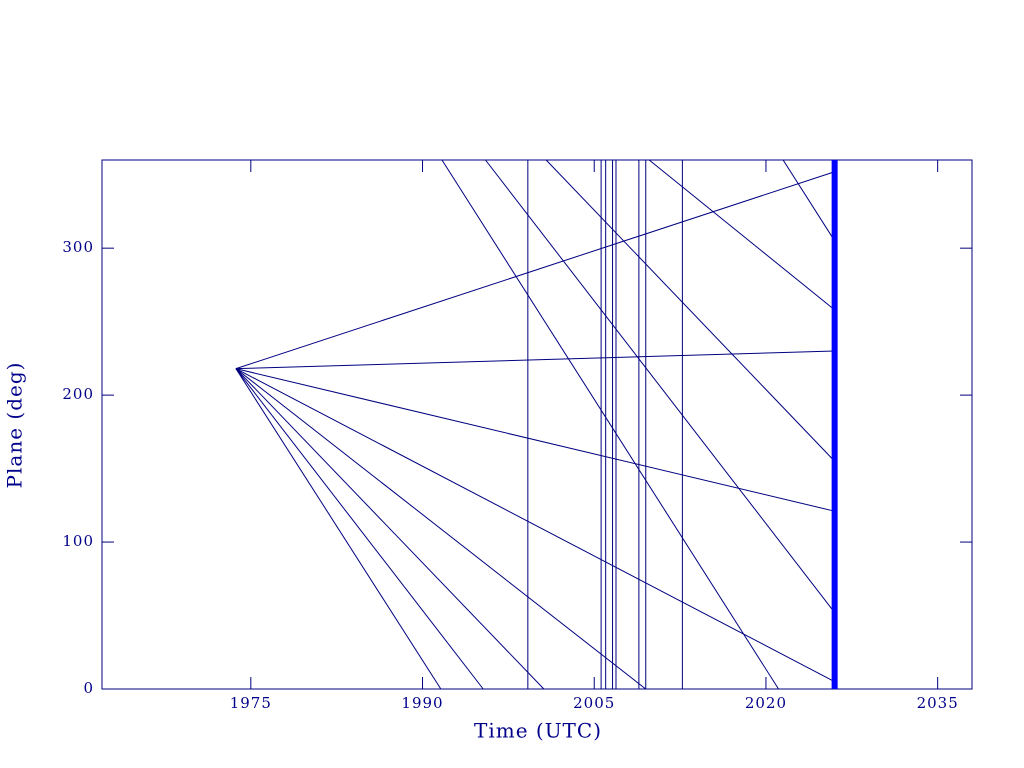  I want to click on y-tick-label: 100, so click(78, 541).